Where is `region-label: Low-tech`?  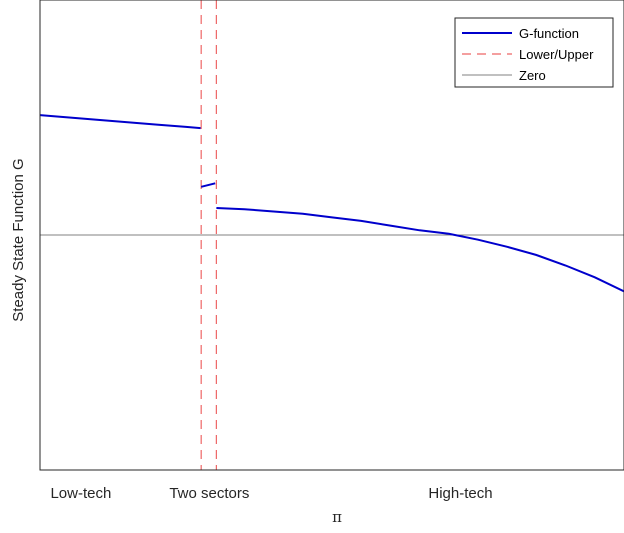 region-label: Low-tech is located at coordinates (80, 493).